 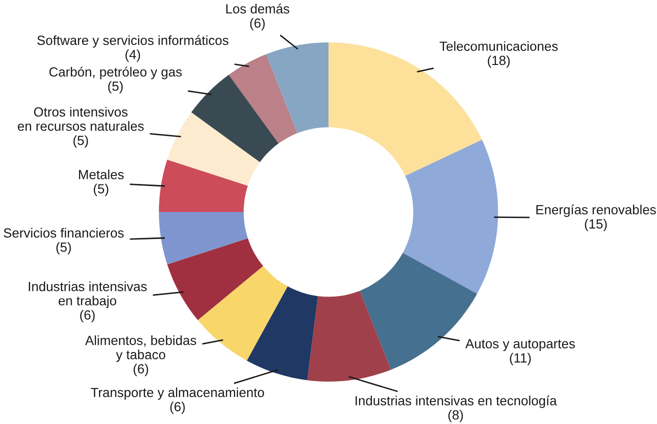 What do you see at coordinates (258, 9) in the screenshot?
I see `slice-label: Los demás` at bounding box center [258, 9].